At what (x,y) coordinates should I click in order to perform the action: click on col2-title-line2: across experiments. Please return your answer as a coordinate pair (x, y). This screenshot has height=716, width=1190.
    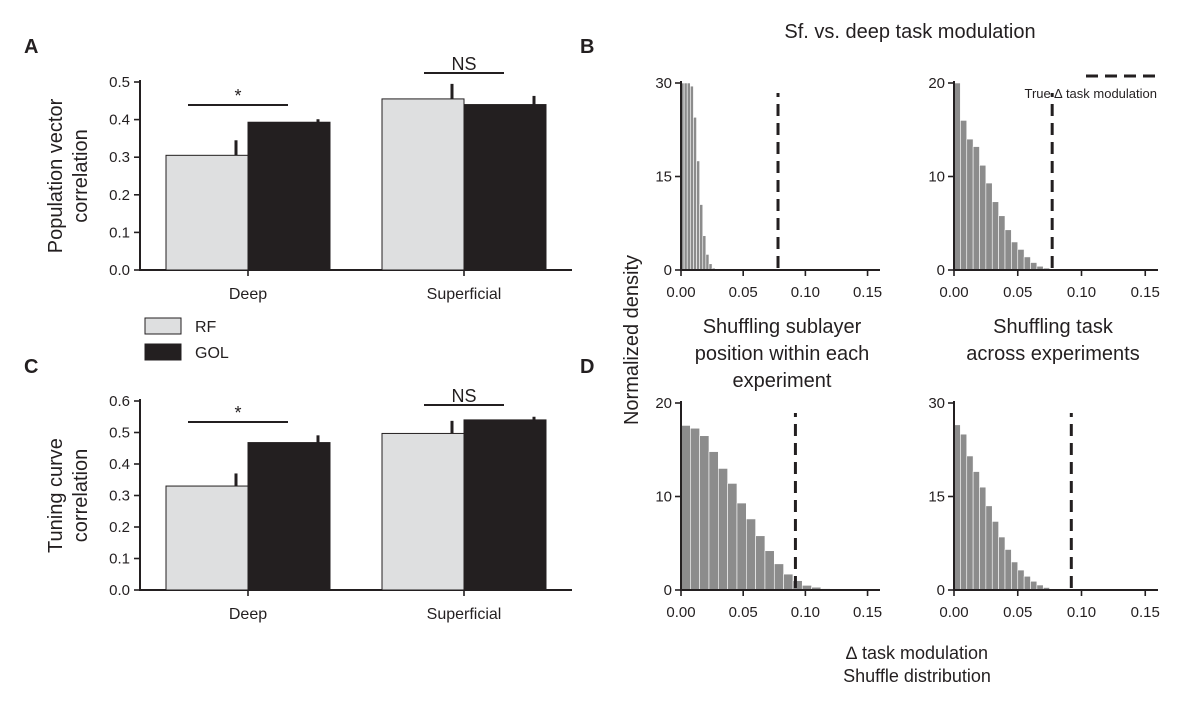
    Looking at the image, I should click on (1052, 354).